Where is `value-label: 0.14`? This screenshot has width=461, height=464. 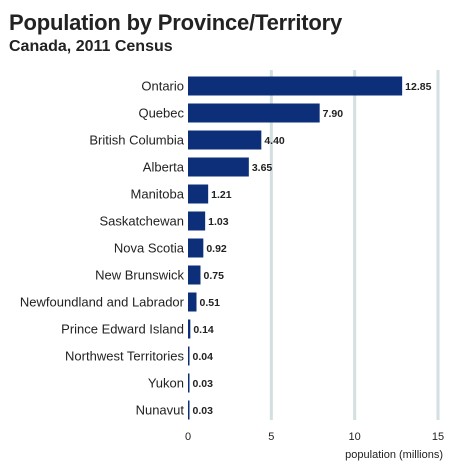
value-label: 0.14 is located at coordinates (203, 330).